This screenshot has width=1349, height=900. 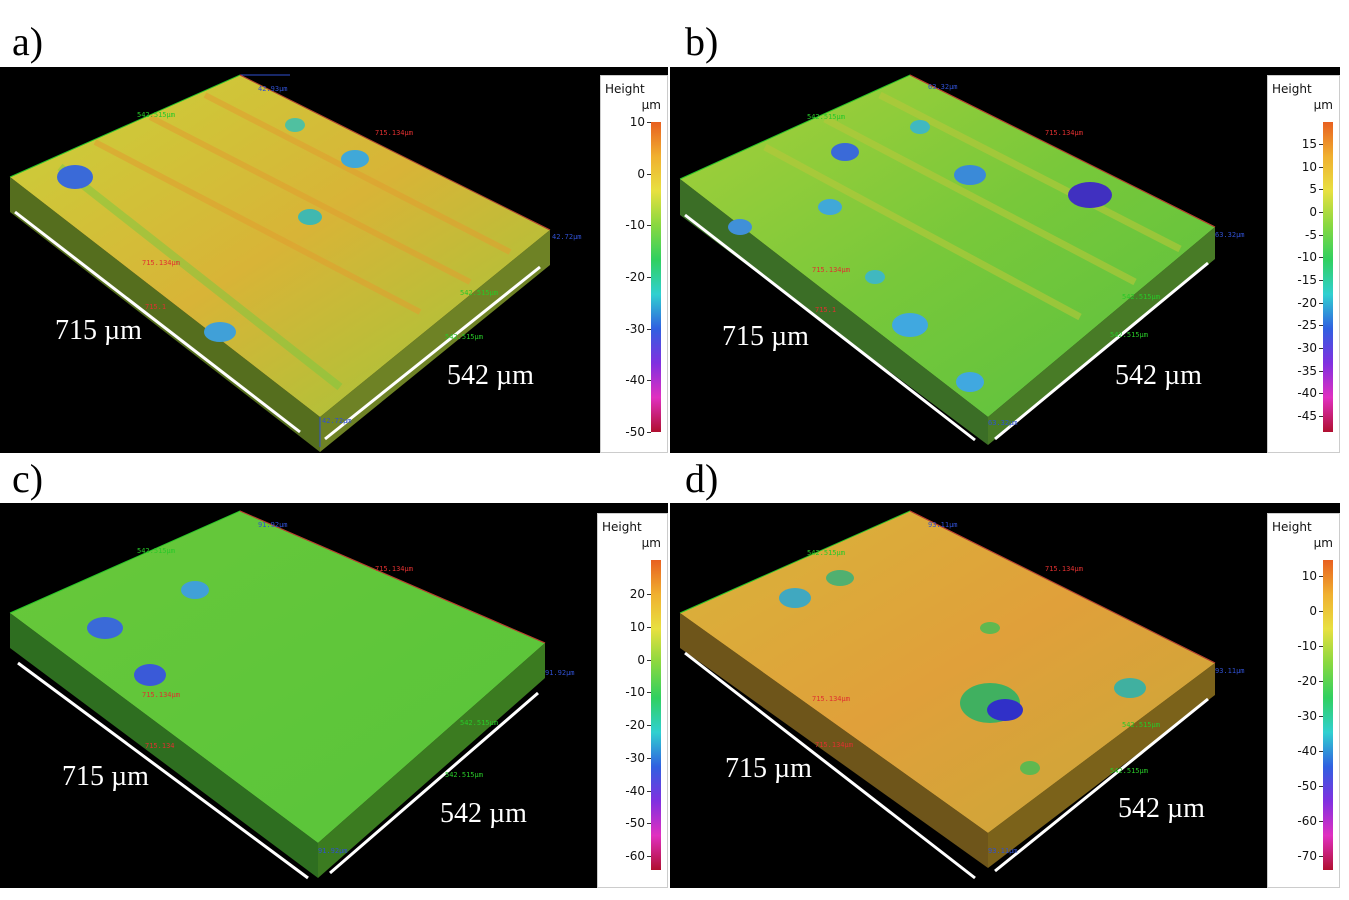 I want to click on colorbar-tick-label: -70, so click(x=1307, y=856).